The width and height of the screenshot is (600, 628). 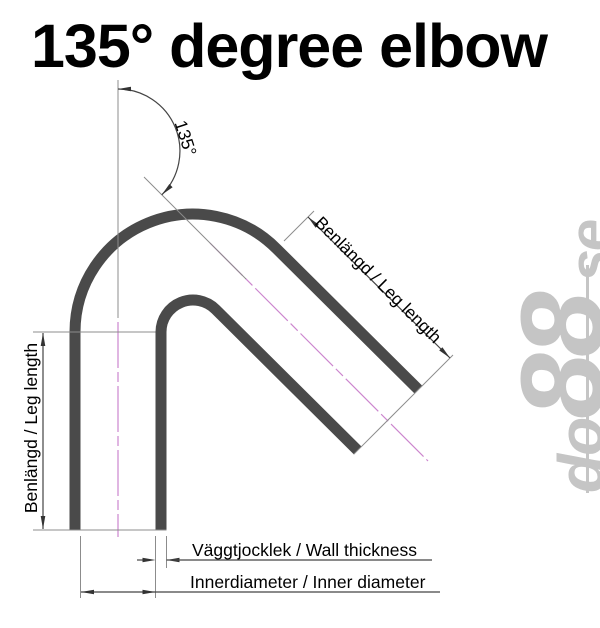 I want to click on angle-arc, so click(x=149, y=142).